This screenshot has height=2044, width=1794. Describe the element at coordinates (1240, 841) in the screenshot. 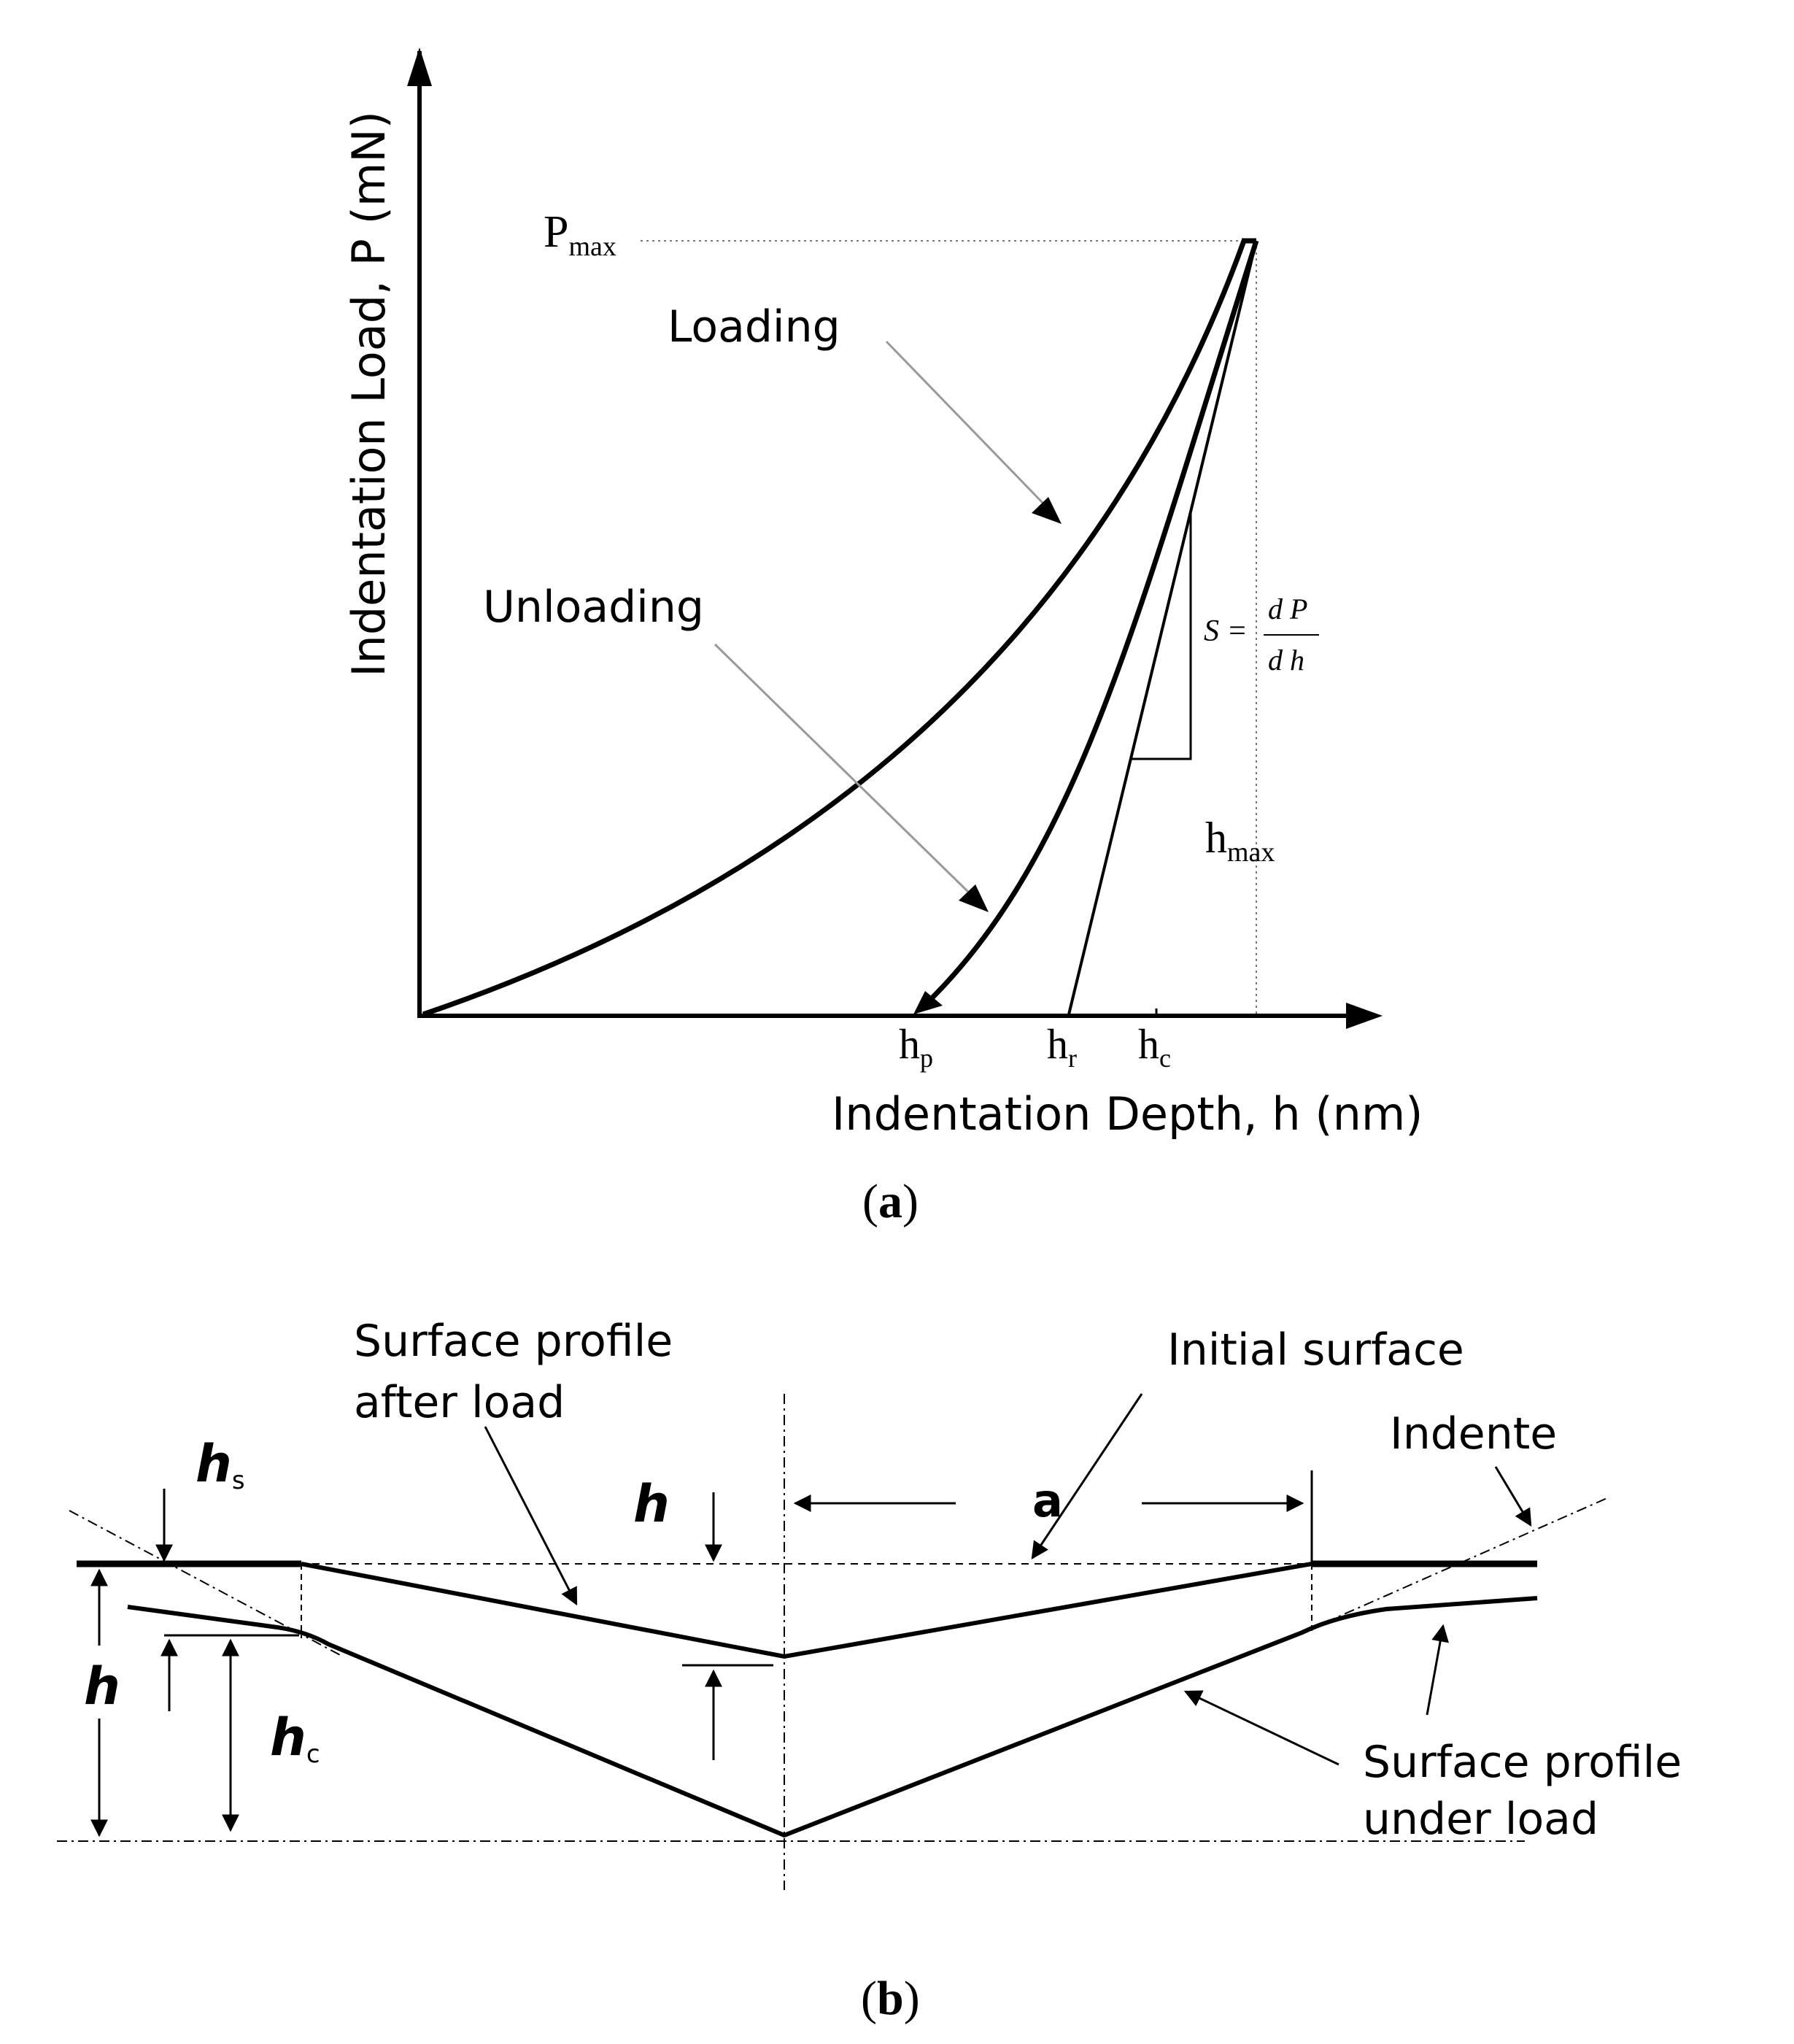

I see `hmax-label: hmax` at that location.